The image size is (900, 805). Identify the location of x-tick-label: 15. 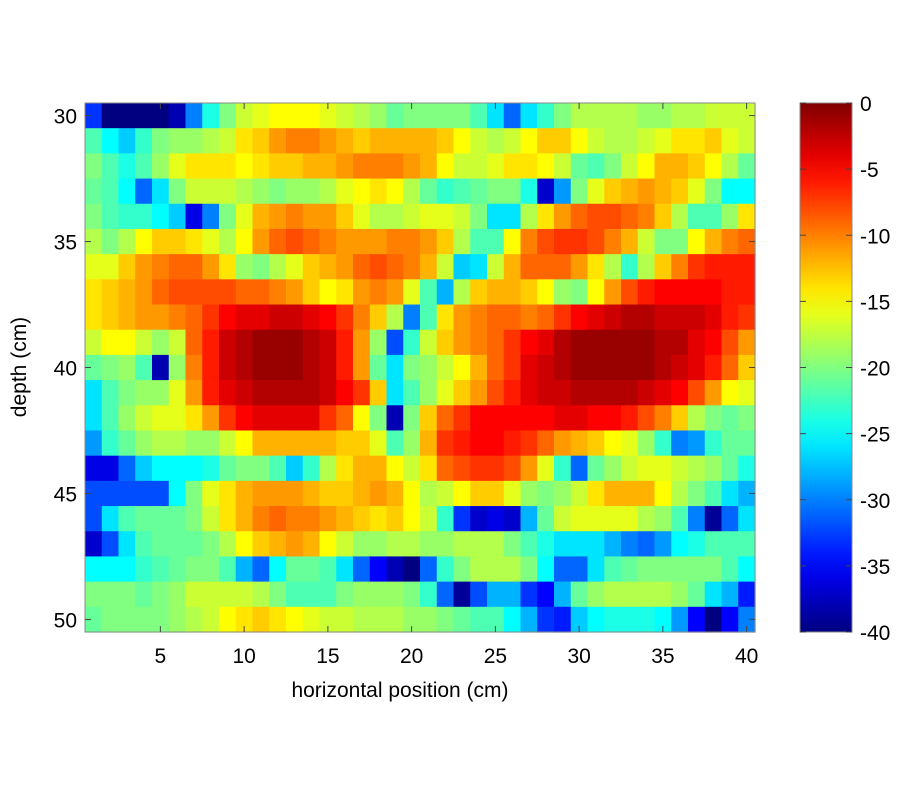
(327, 656).